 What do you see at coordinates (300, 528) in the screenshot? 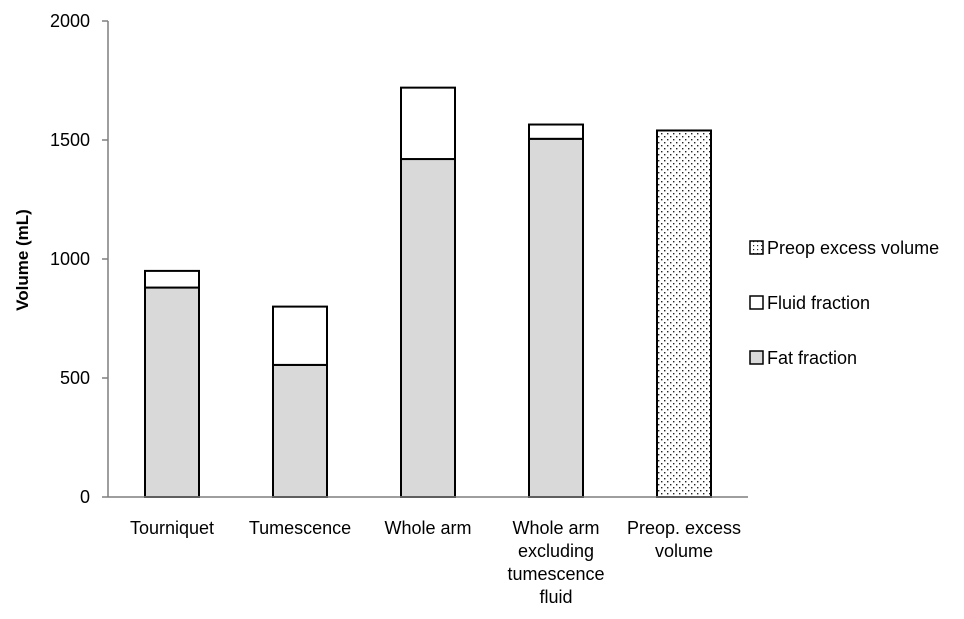
I see `x-category-label: Tumescence` at bounding box center [300, 528].